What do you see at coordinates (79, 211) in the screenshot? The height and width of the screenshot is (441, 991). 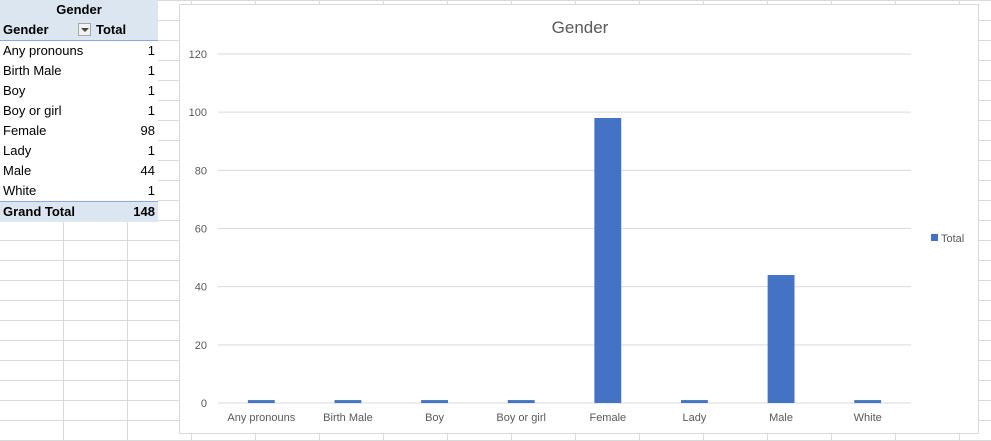 I see `pivot-grand-total-row: Grand Total 148` at bounding box center [79, 211].